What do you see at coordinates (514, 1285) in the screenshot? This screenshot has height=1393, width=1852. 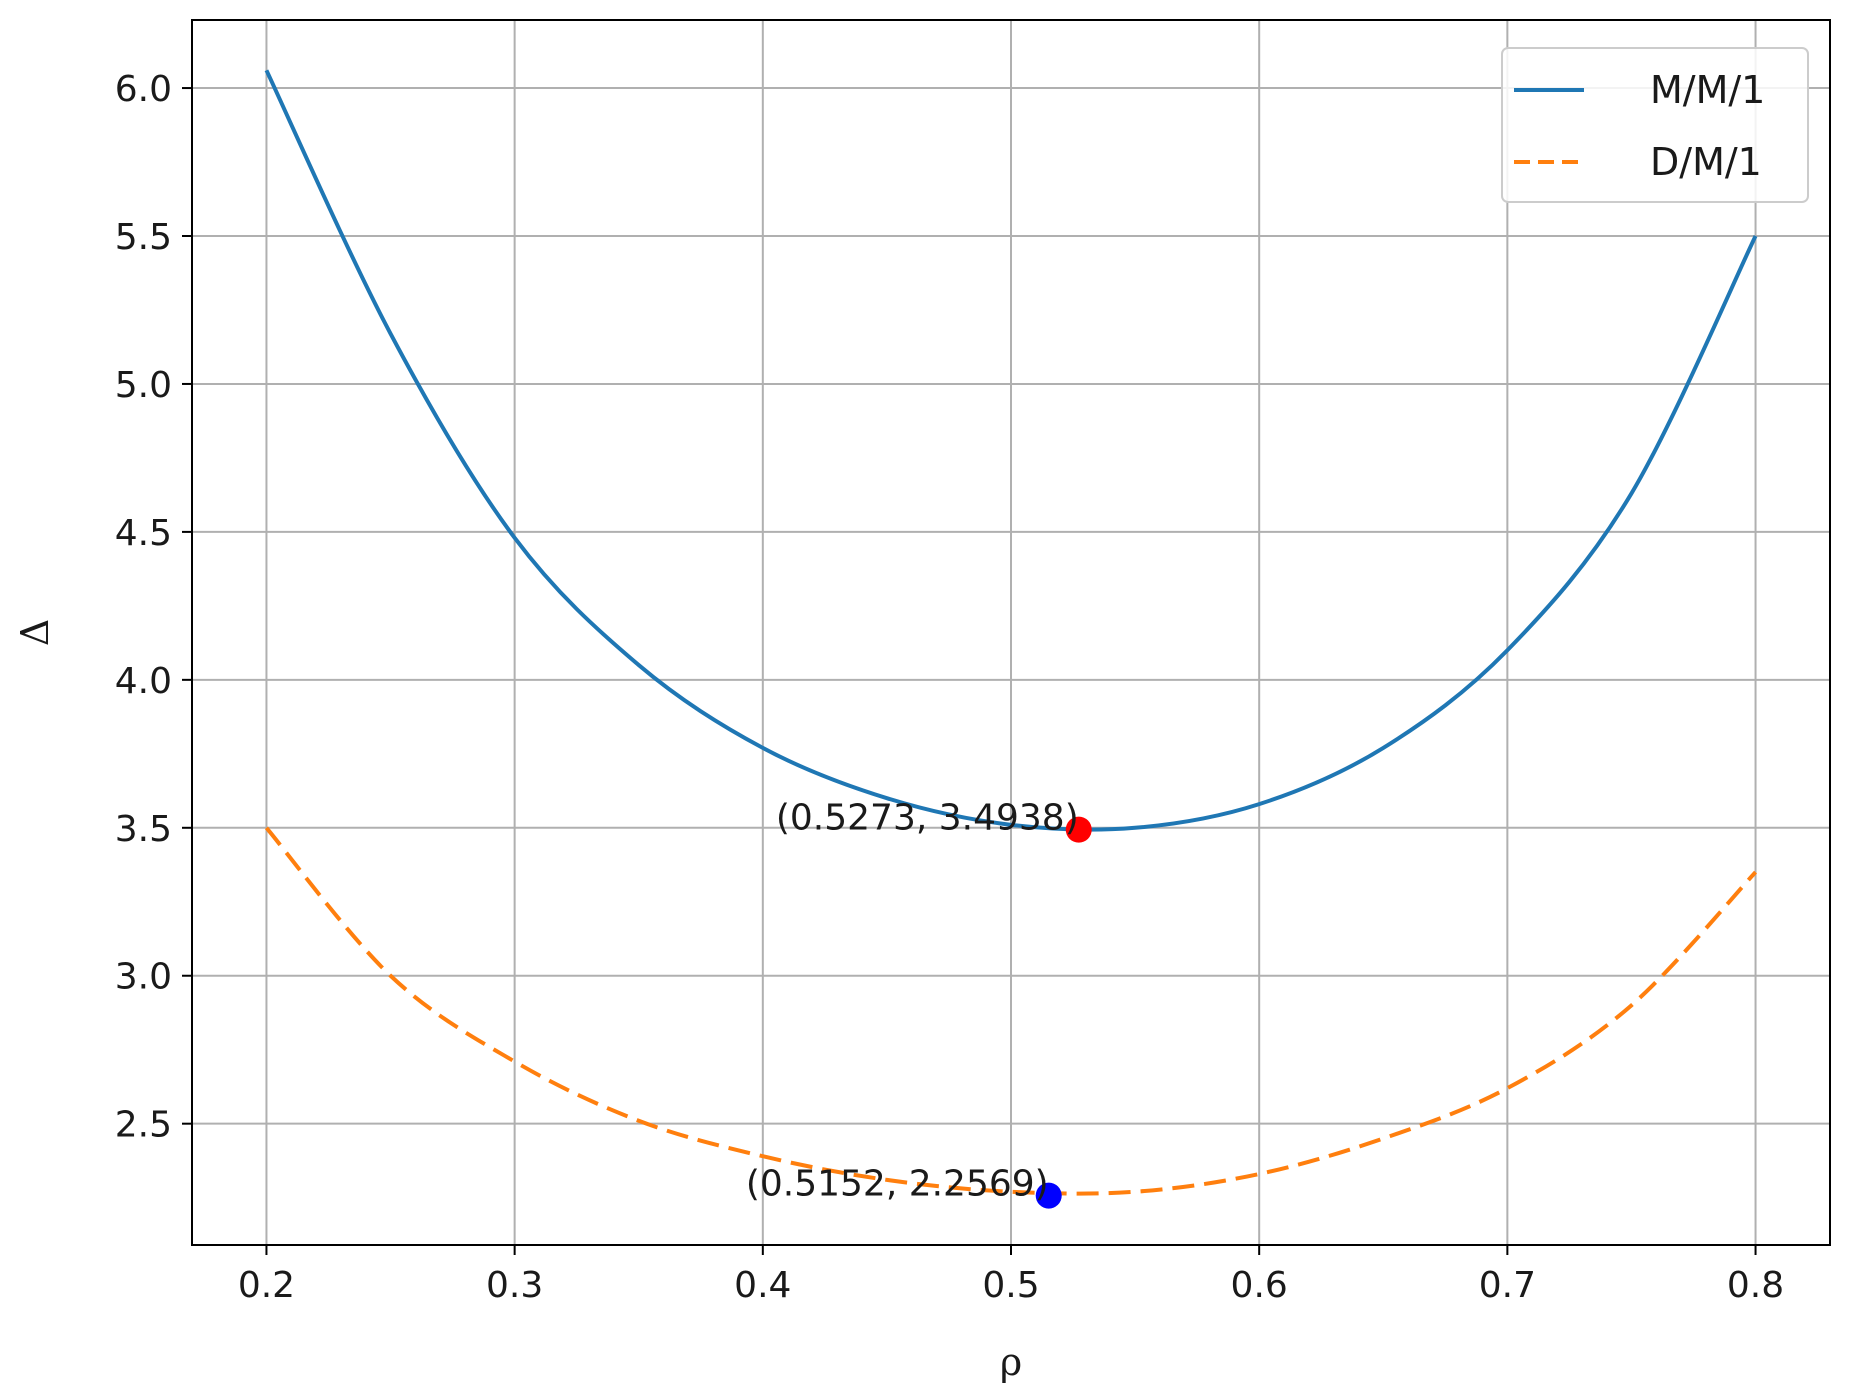 I see `x-tick-label: 0.3` at bounding box center [514, 1285].